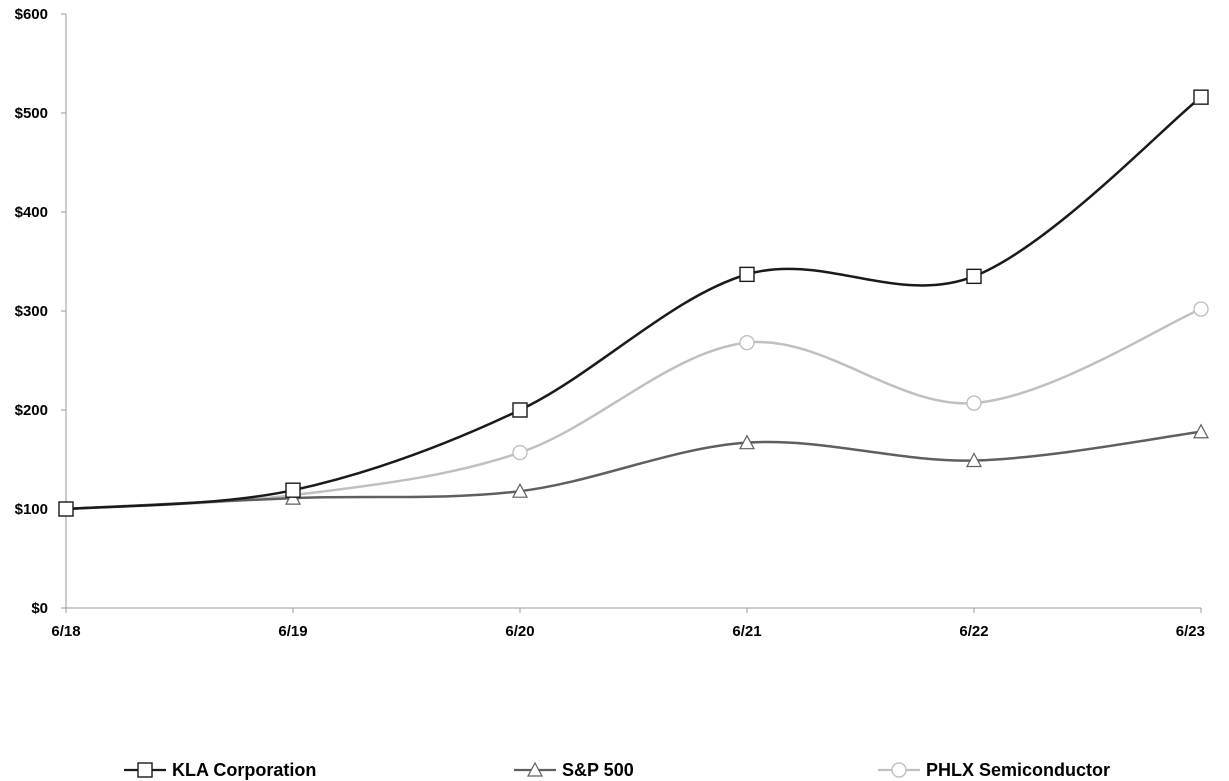 The height and width of the screenshot is (781, 1229). I want to click on legend-item: S&P 500, so click(574, 770).